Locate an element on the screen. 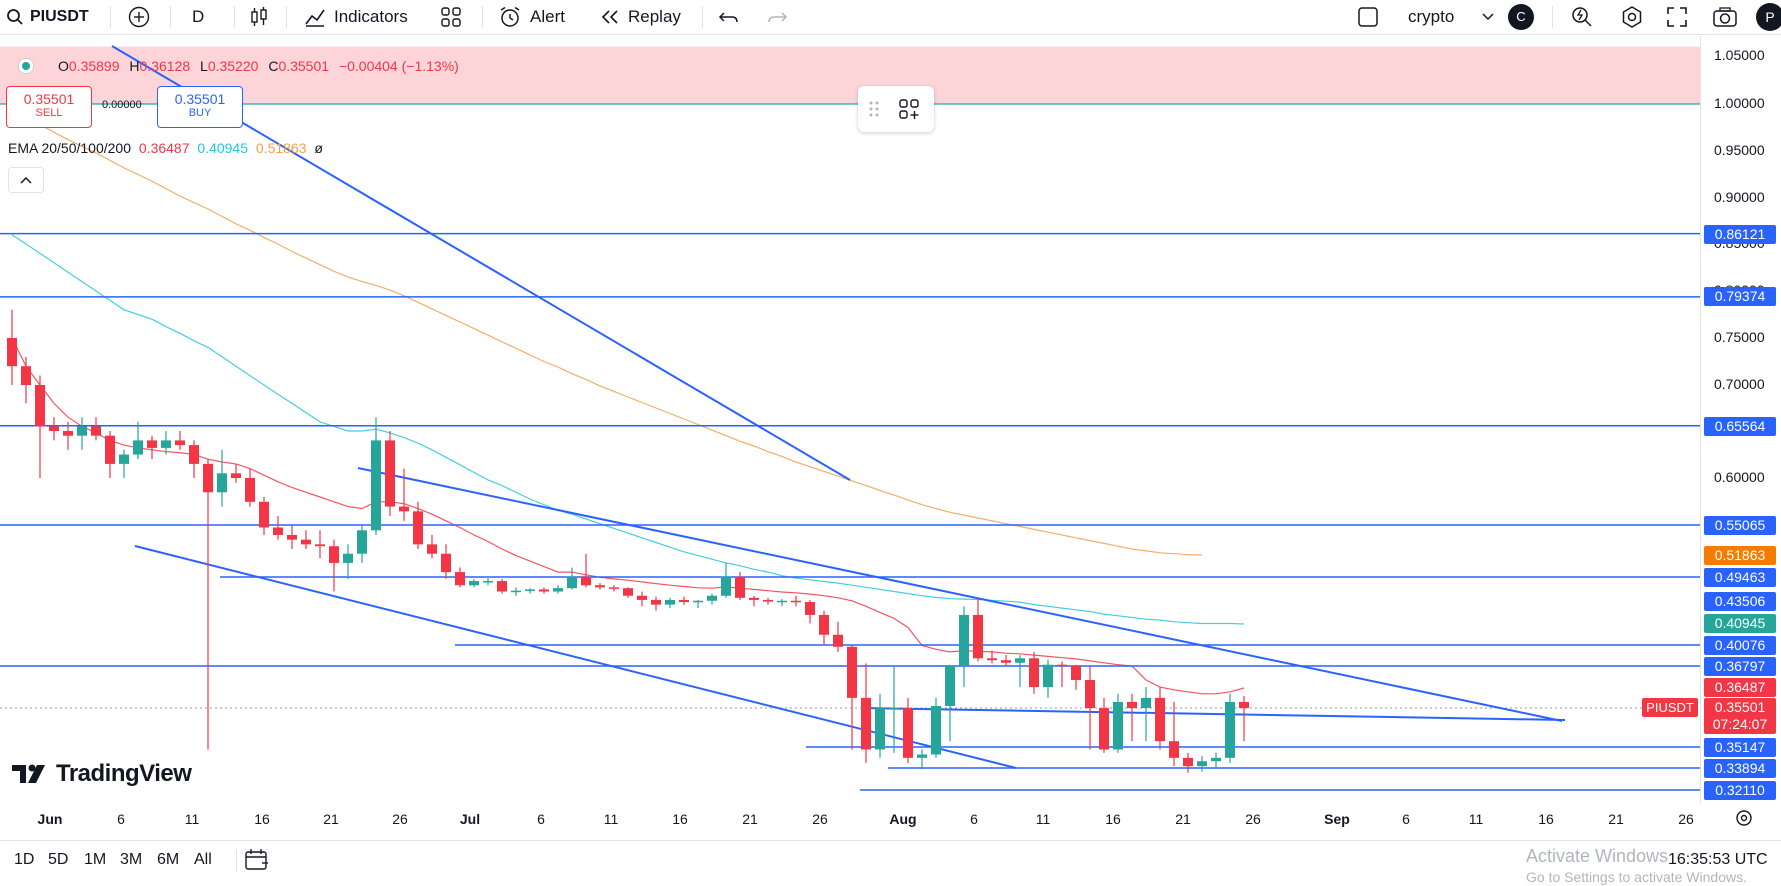 The width and height of the screenshot is (1781, 886). replay-button: Replay is located at coordinates (640, 17).